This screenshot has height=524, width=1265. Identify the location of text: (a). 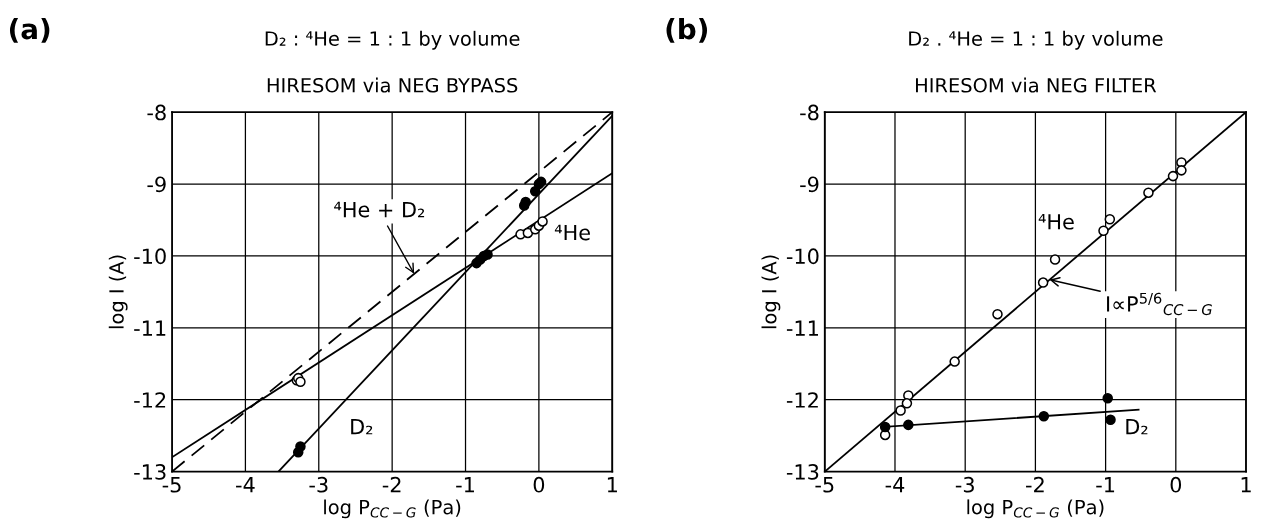
(29, 30).